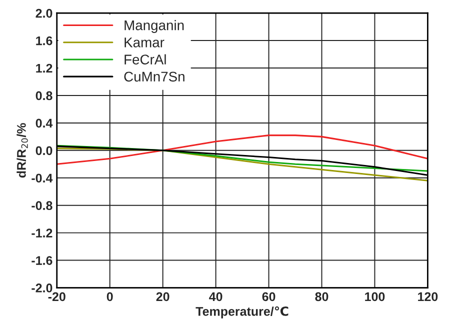 The width and height of the screenshot is (455, 327). I want to click on x-axis-title: Temperature/℃, so click(242, 312).